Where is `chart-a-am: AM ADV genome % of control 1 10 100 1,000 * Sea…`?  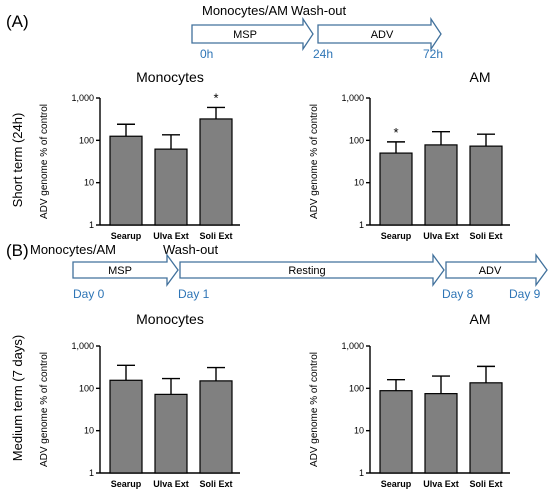 chart-a-am: AM ADV genome % of control 1 10 100 1,000 * Sea… is located at coordinates (409, 155).